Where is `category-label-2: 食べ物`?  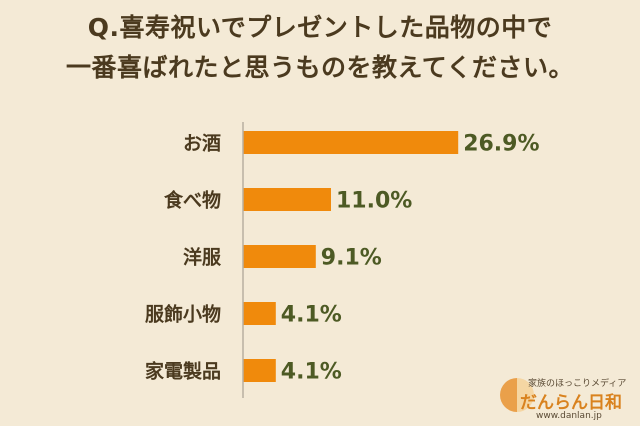 category-label-2: 食べ物 is located at coordinates (192, 200).